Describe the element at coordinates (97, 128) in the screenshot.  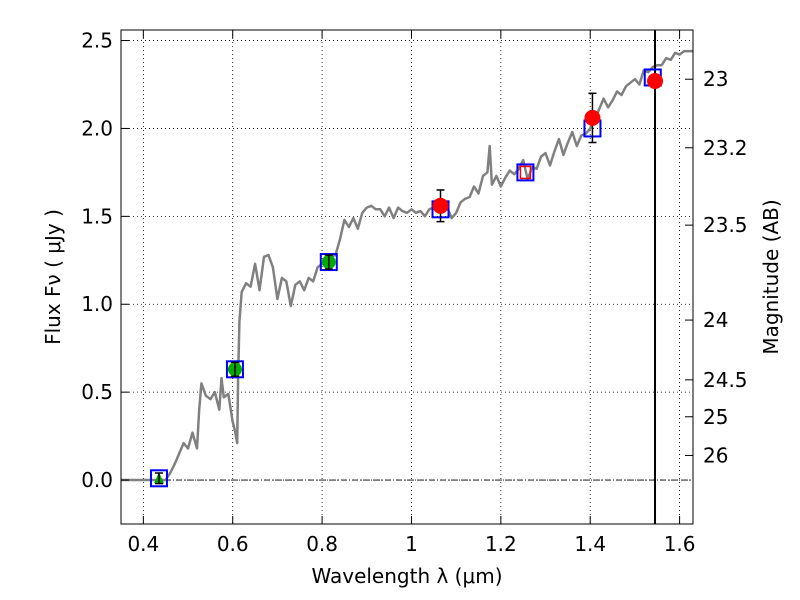
I see `y-tick-label: 2.0` at that location.